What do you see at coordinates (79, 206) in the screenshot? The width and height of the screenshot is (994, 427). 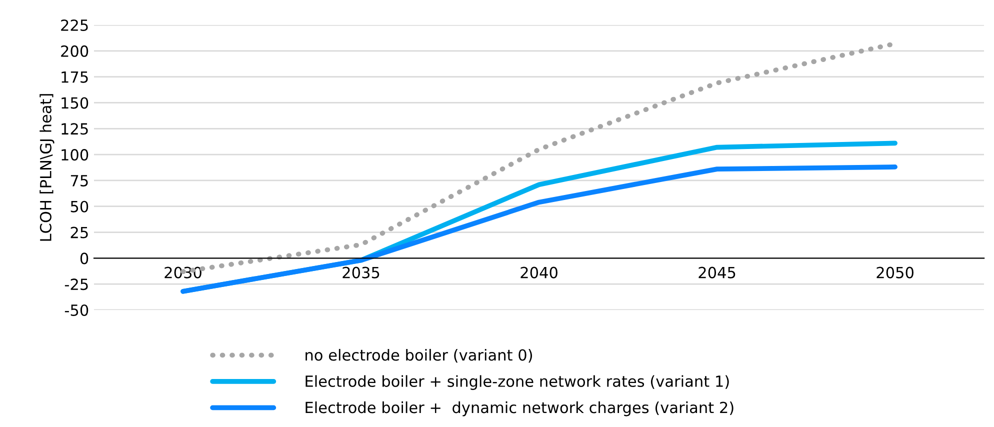 I see `y-tick-label: 50` at bounding box center [79, 206].